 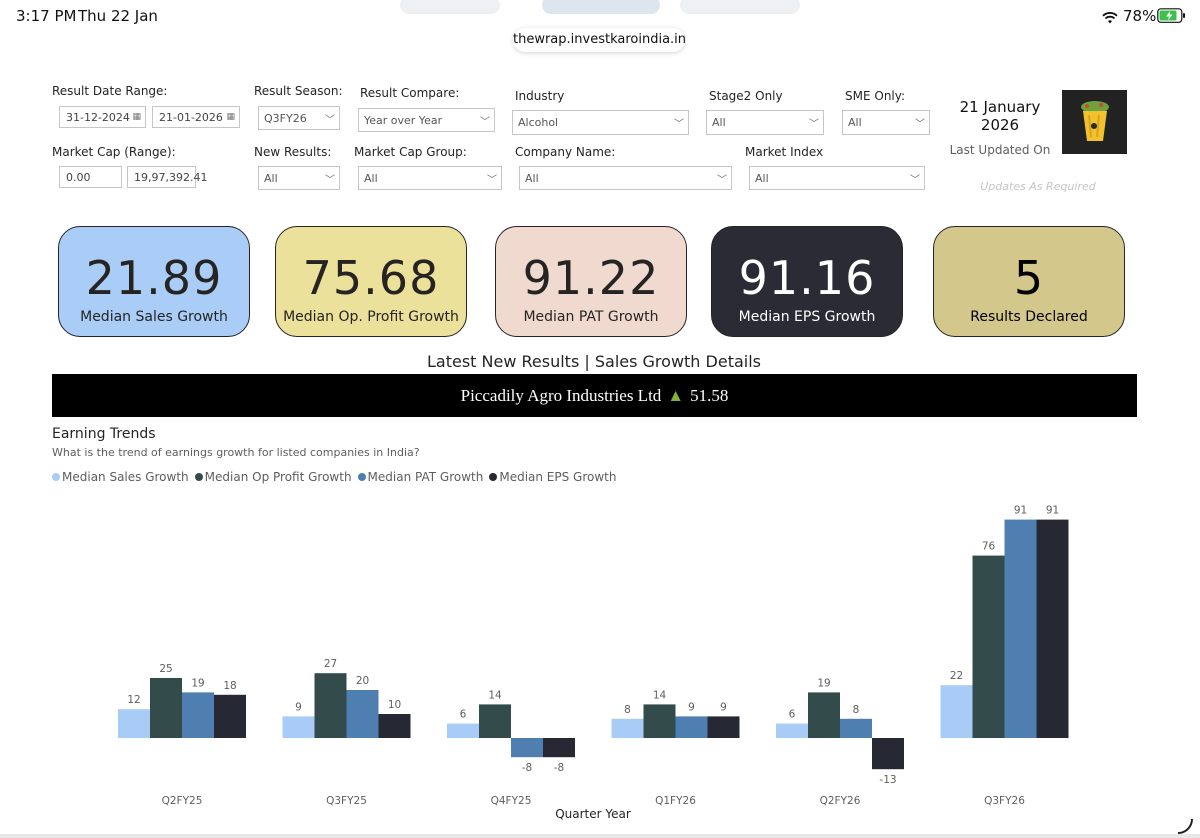 I want to click on kpi-value: 21.89, so click(x=154, y=278).